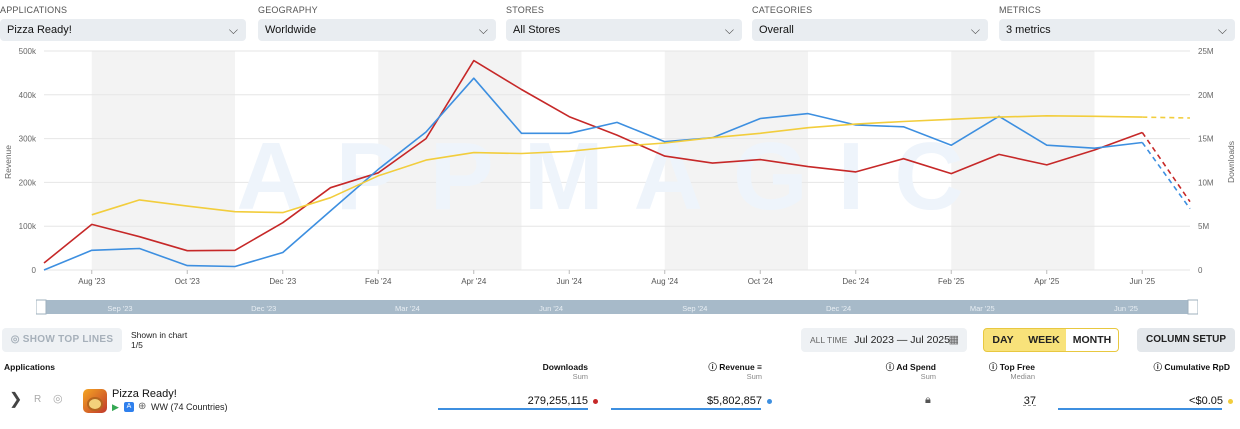 The image size is (1240, 429). I want to click on geography-select: Worldwide ⌵, so click(377, 30).